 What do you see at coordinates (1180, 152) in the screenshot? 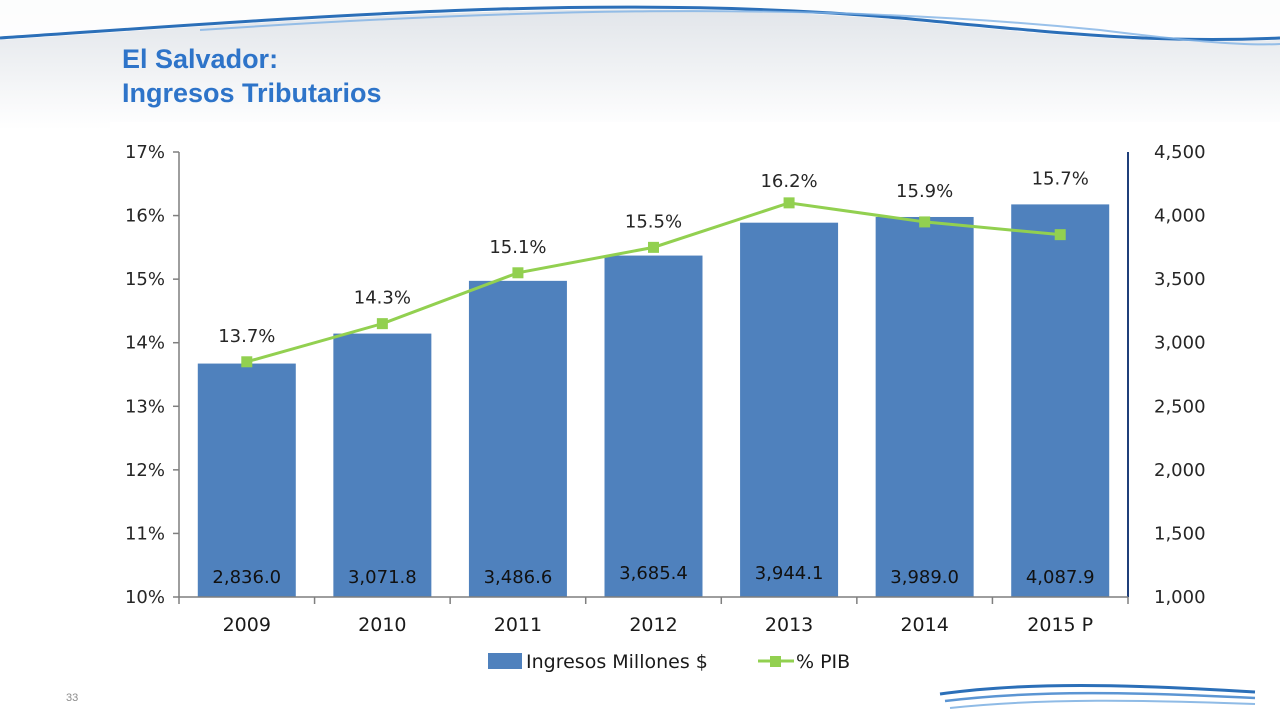
I see `y-right-tick-label: 4,500` at bounding box center [1180, 152].